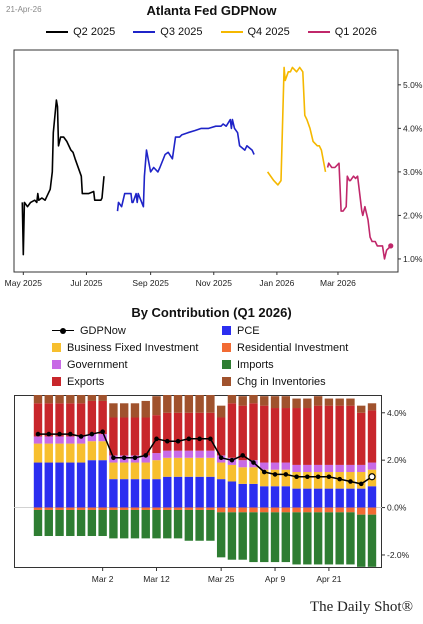 This screenshot has width=423, height=624. I want to click on chart1-ytick-label: 3.0%, so click(413, 172).